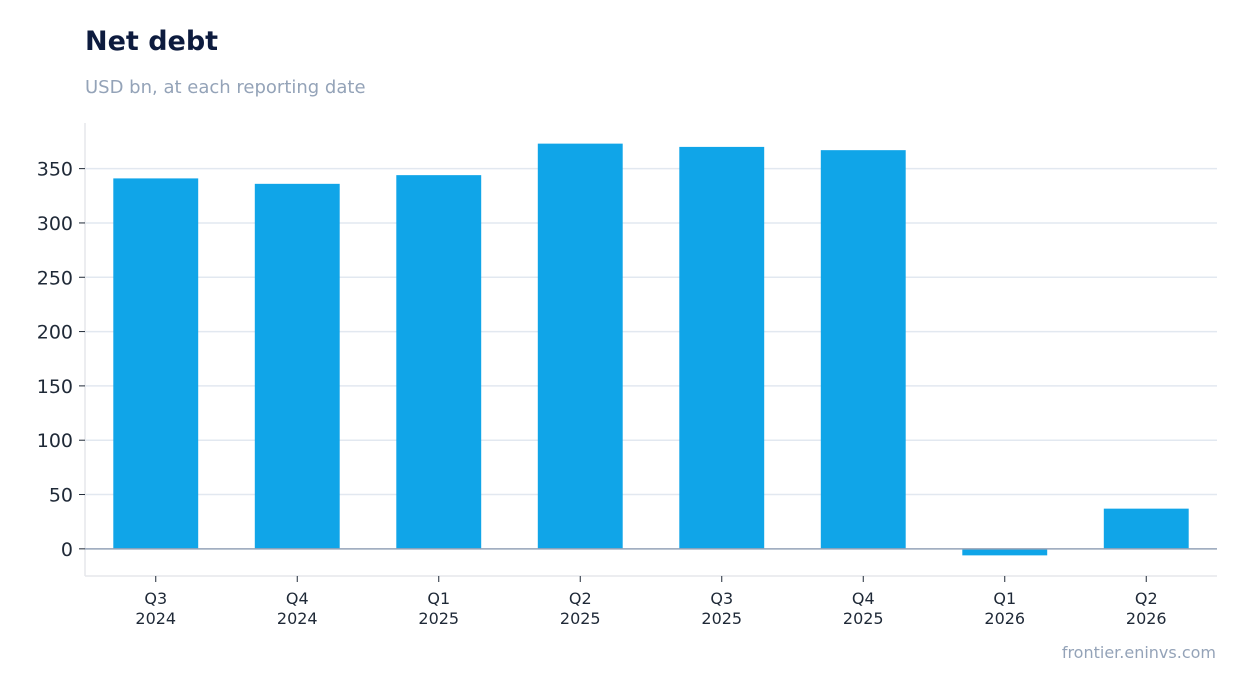 This screenshot has height=693, width=1247. Describe the element at coordinates (863, 608) in the screenshot. I see `x-tick-label: Q4 2025` at that location.